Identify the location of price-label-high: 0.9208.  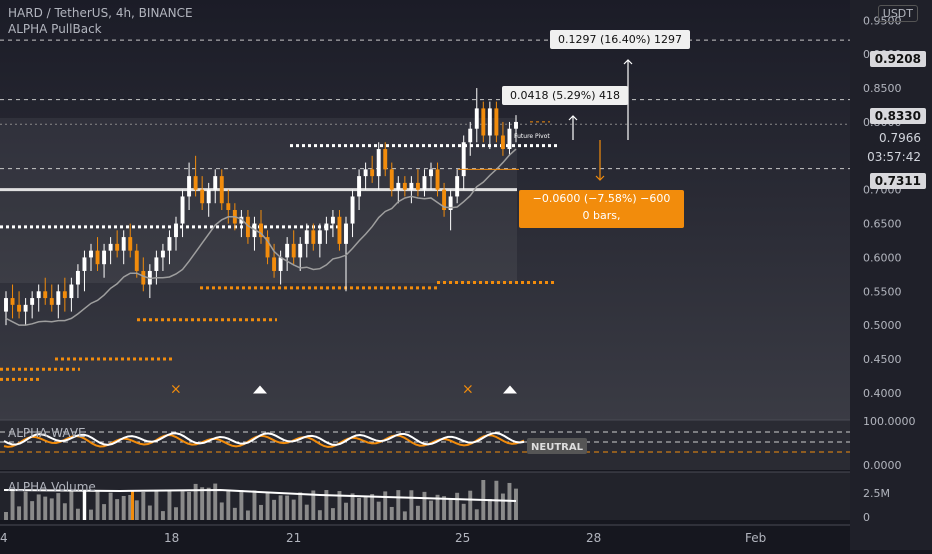
(897, 59).